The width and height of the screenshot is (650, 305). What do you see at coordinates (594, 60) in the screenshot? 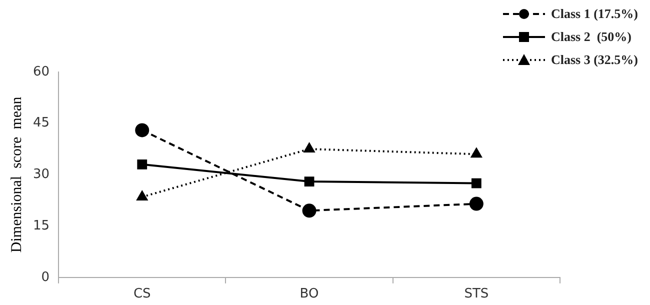
I see `legend-label: Class 3 (32.5%)` at bounding box center [594, 60].